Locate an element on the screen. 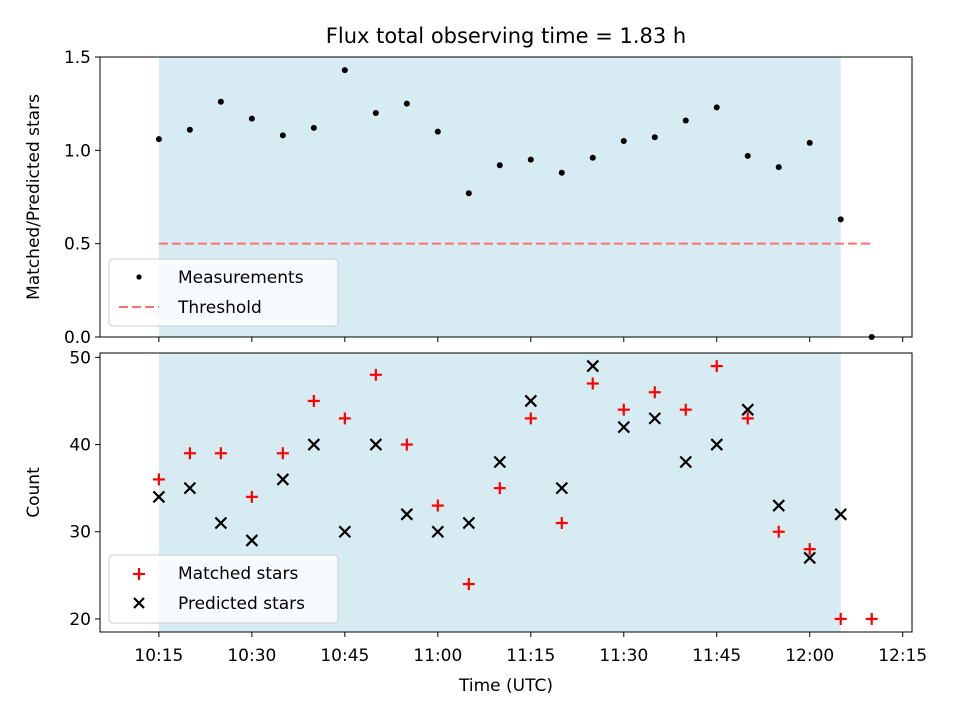 The height and width of the screenshot is (725, 960). y-tick-label: 20 is located at coordinates (80, 620).